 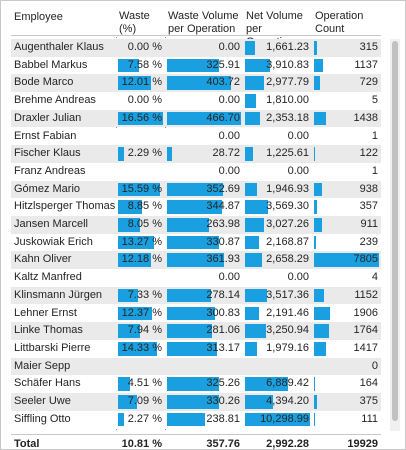 I want to click on cell-value: 3,569.30, so click(x=287, y=206).